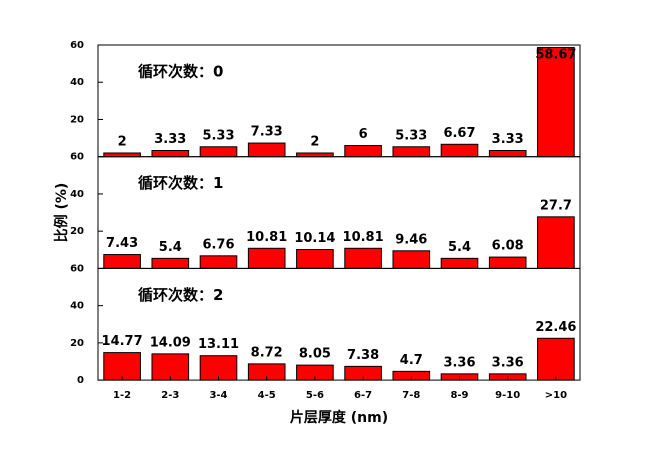  What do you see at coordinates (80, 380) in the screenshot?
I see `y-tick-label: 0` at bounding box center [80, 380].